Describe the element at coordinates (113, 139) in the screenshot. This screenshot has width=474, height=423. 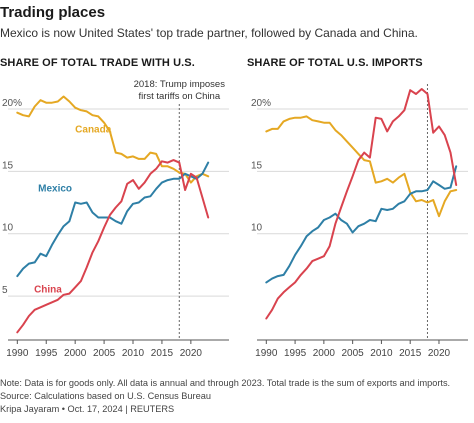
I see `series-line-canada` at that location.